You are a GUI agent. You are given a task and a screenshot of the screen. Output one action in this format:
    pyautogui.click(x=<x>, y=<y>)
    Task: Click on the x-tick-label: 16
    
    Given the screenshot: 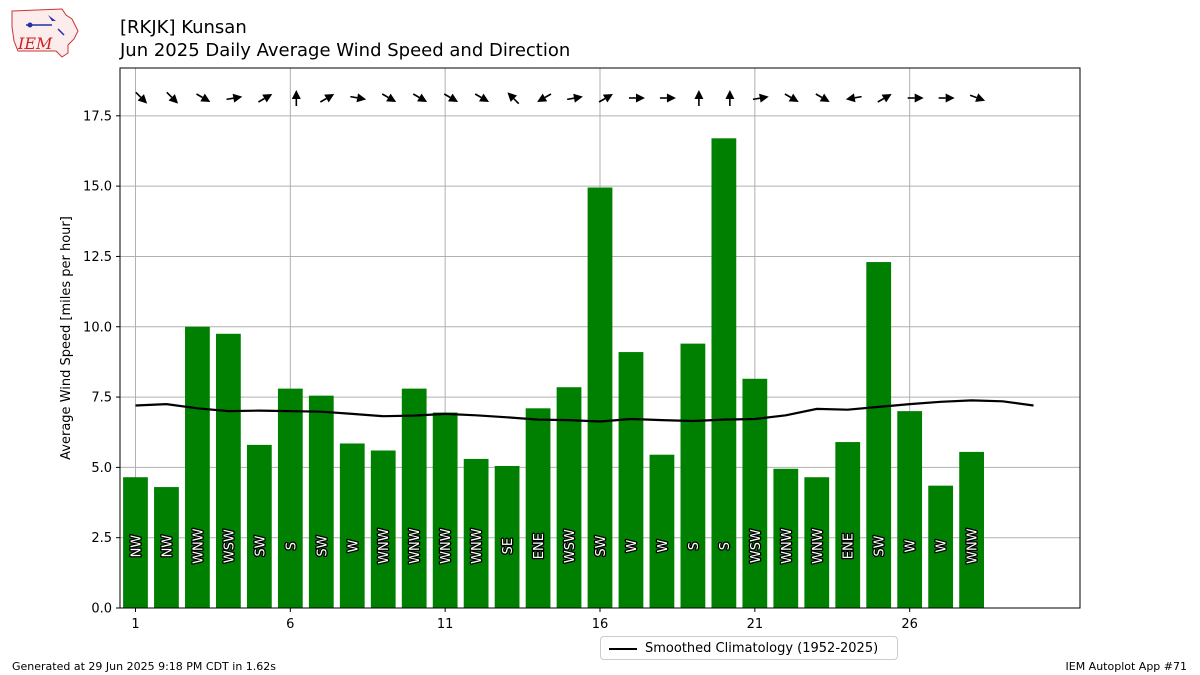 What is the action you would take?
    pyautogui.click(x=600, y=624)
    